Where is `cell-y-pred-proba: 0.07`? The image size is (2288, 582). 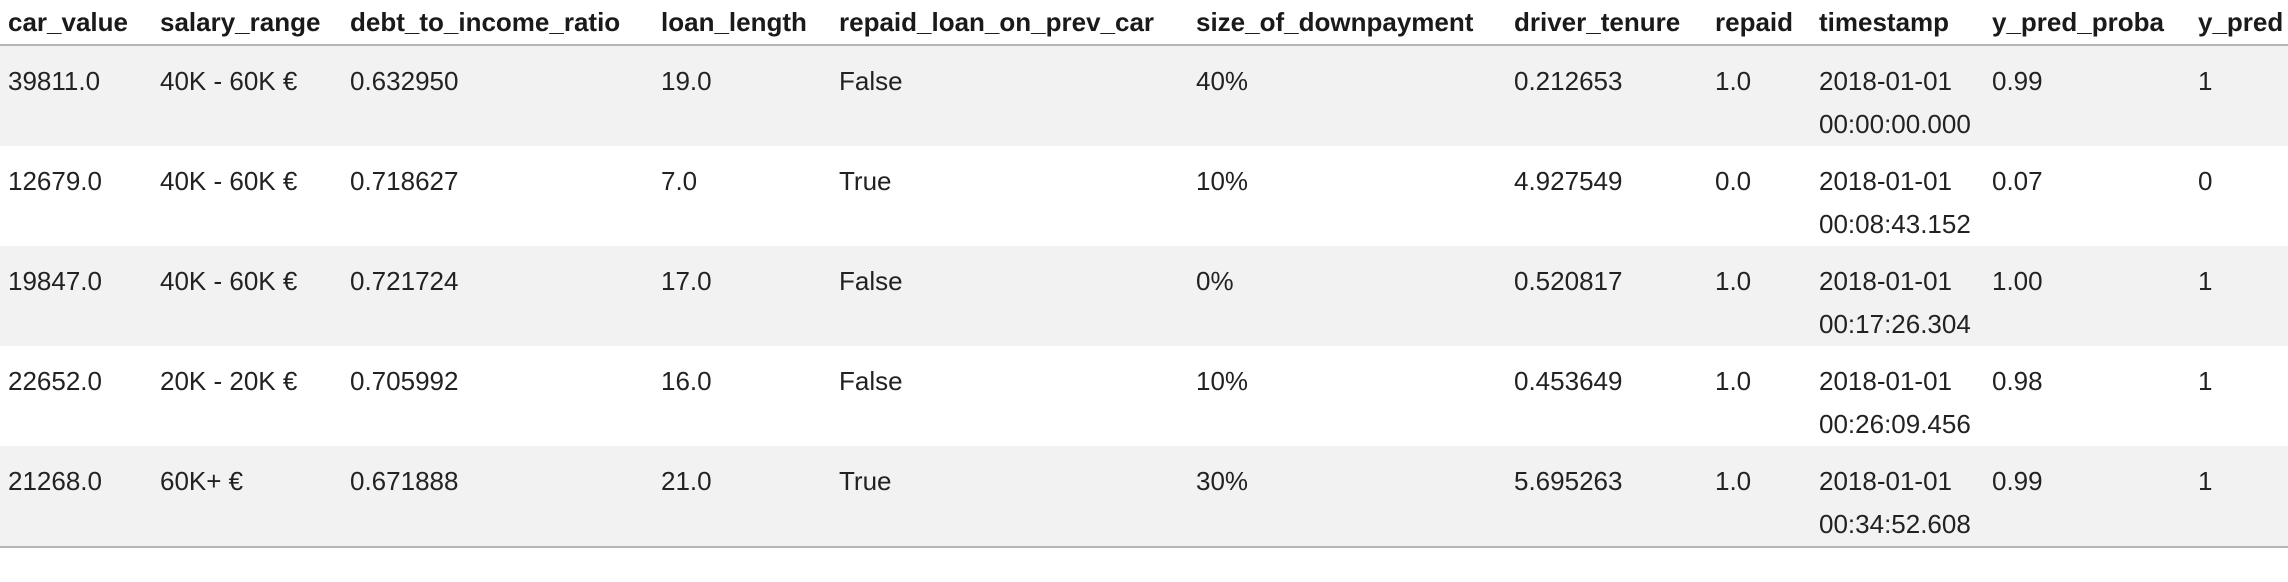
cell-y-pred-proba: 0.07 is located at coordinates (2087, 196).